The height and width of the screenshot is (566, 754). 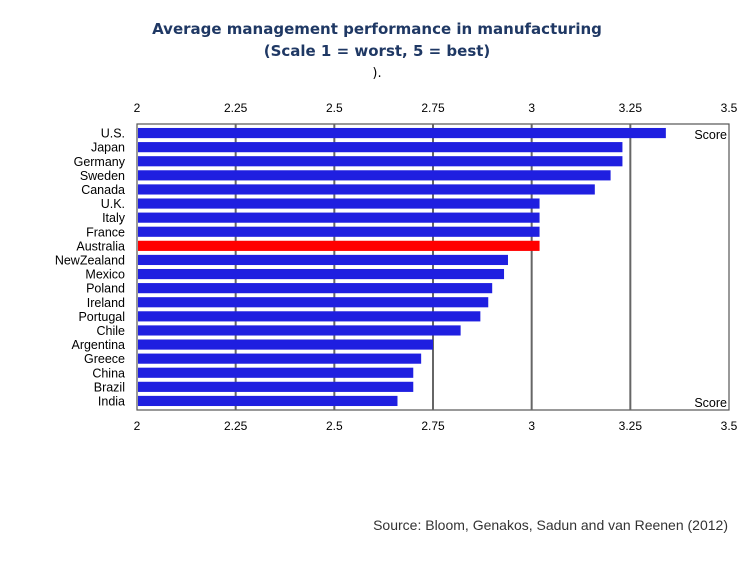 I want to click on y-category-label: Sweden, so click(x=102, y=176).